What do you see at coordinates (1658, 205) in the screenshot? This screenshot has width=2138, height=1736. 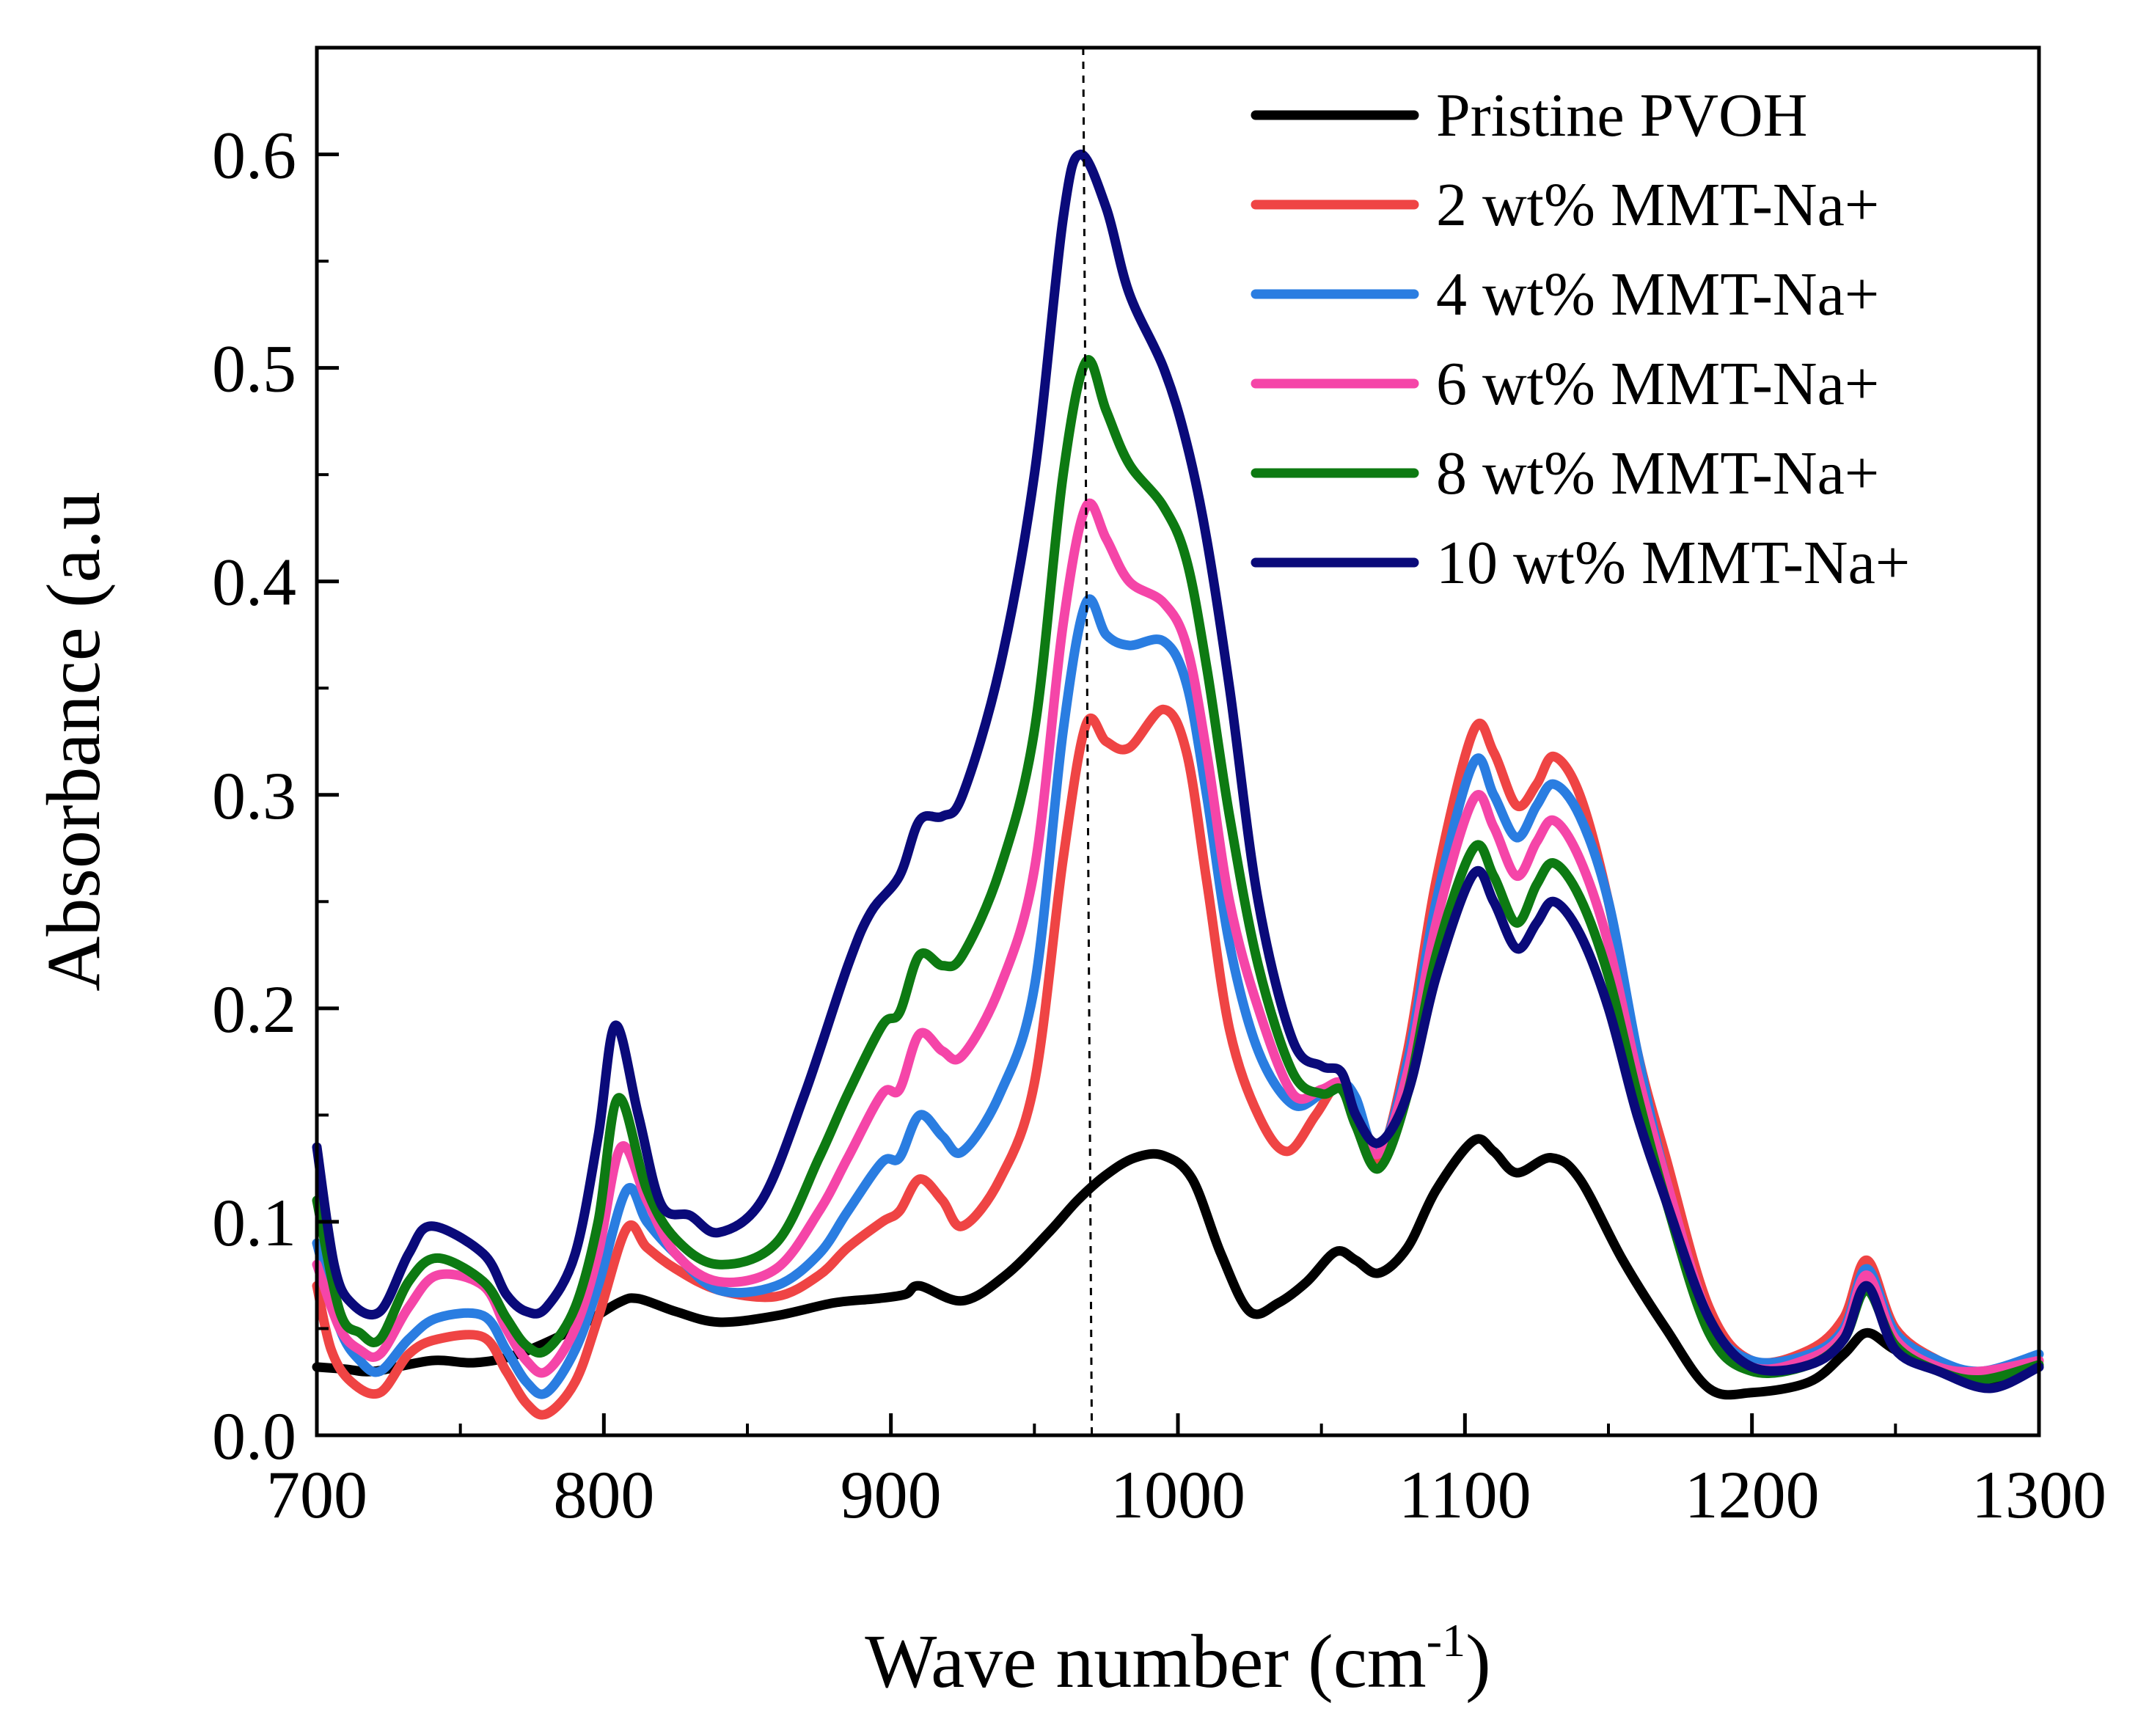 I see `legend-label-1: 2 wt% MMT-Na+` at bounding box center [1658, 205].